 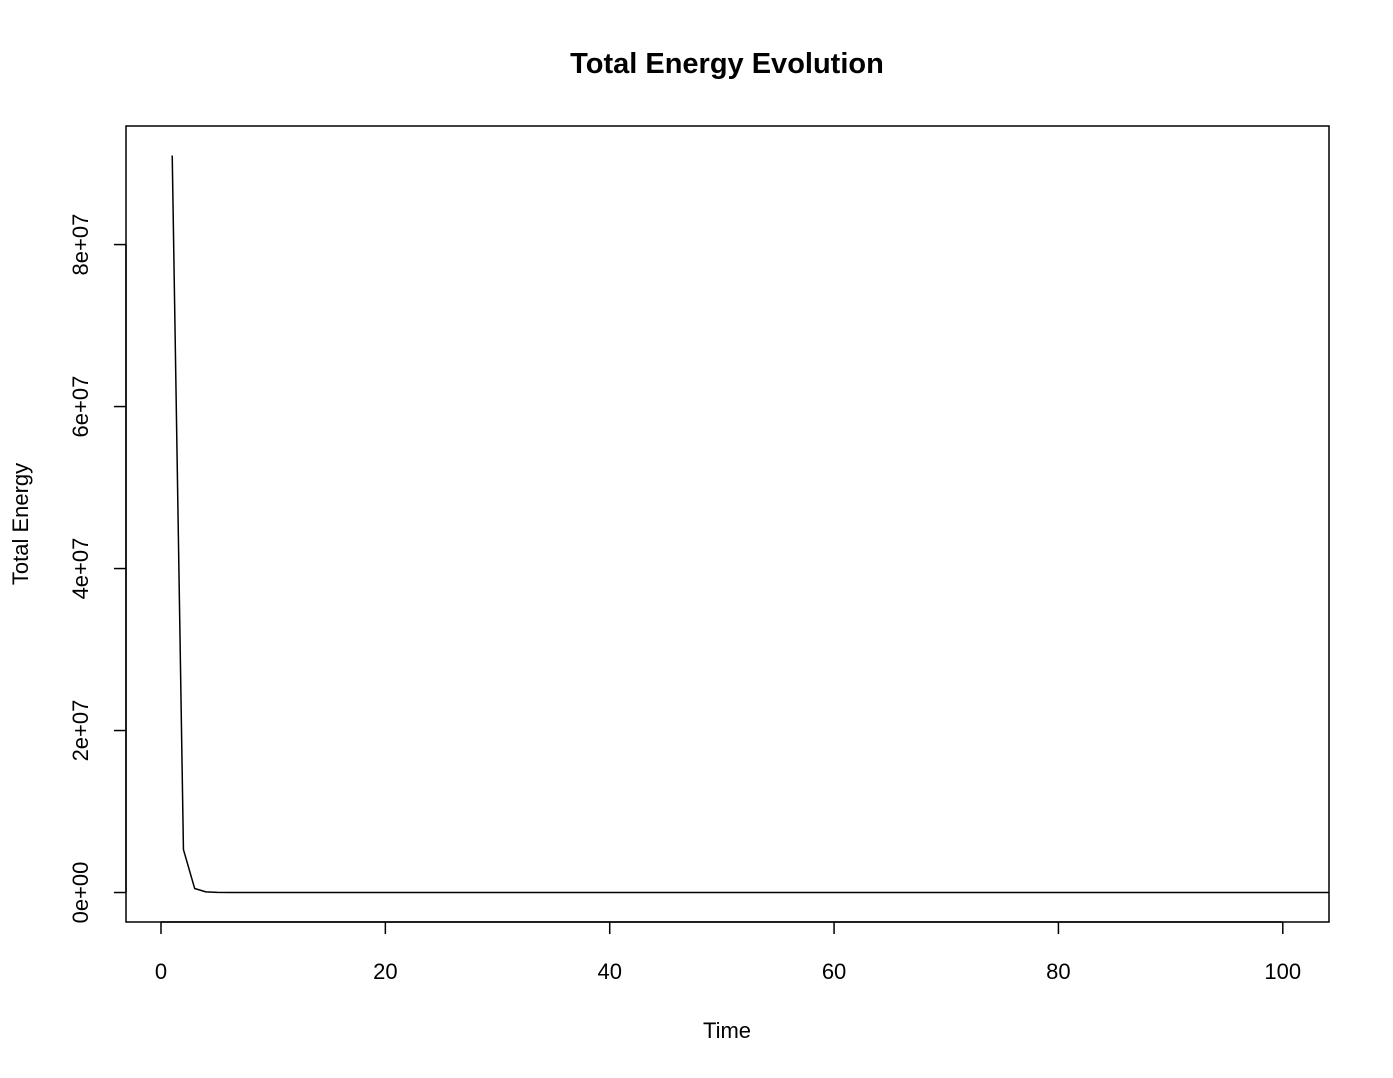 I want to click on x-axis: 0 20 40 60 80 100, so click(x=728, y=952).